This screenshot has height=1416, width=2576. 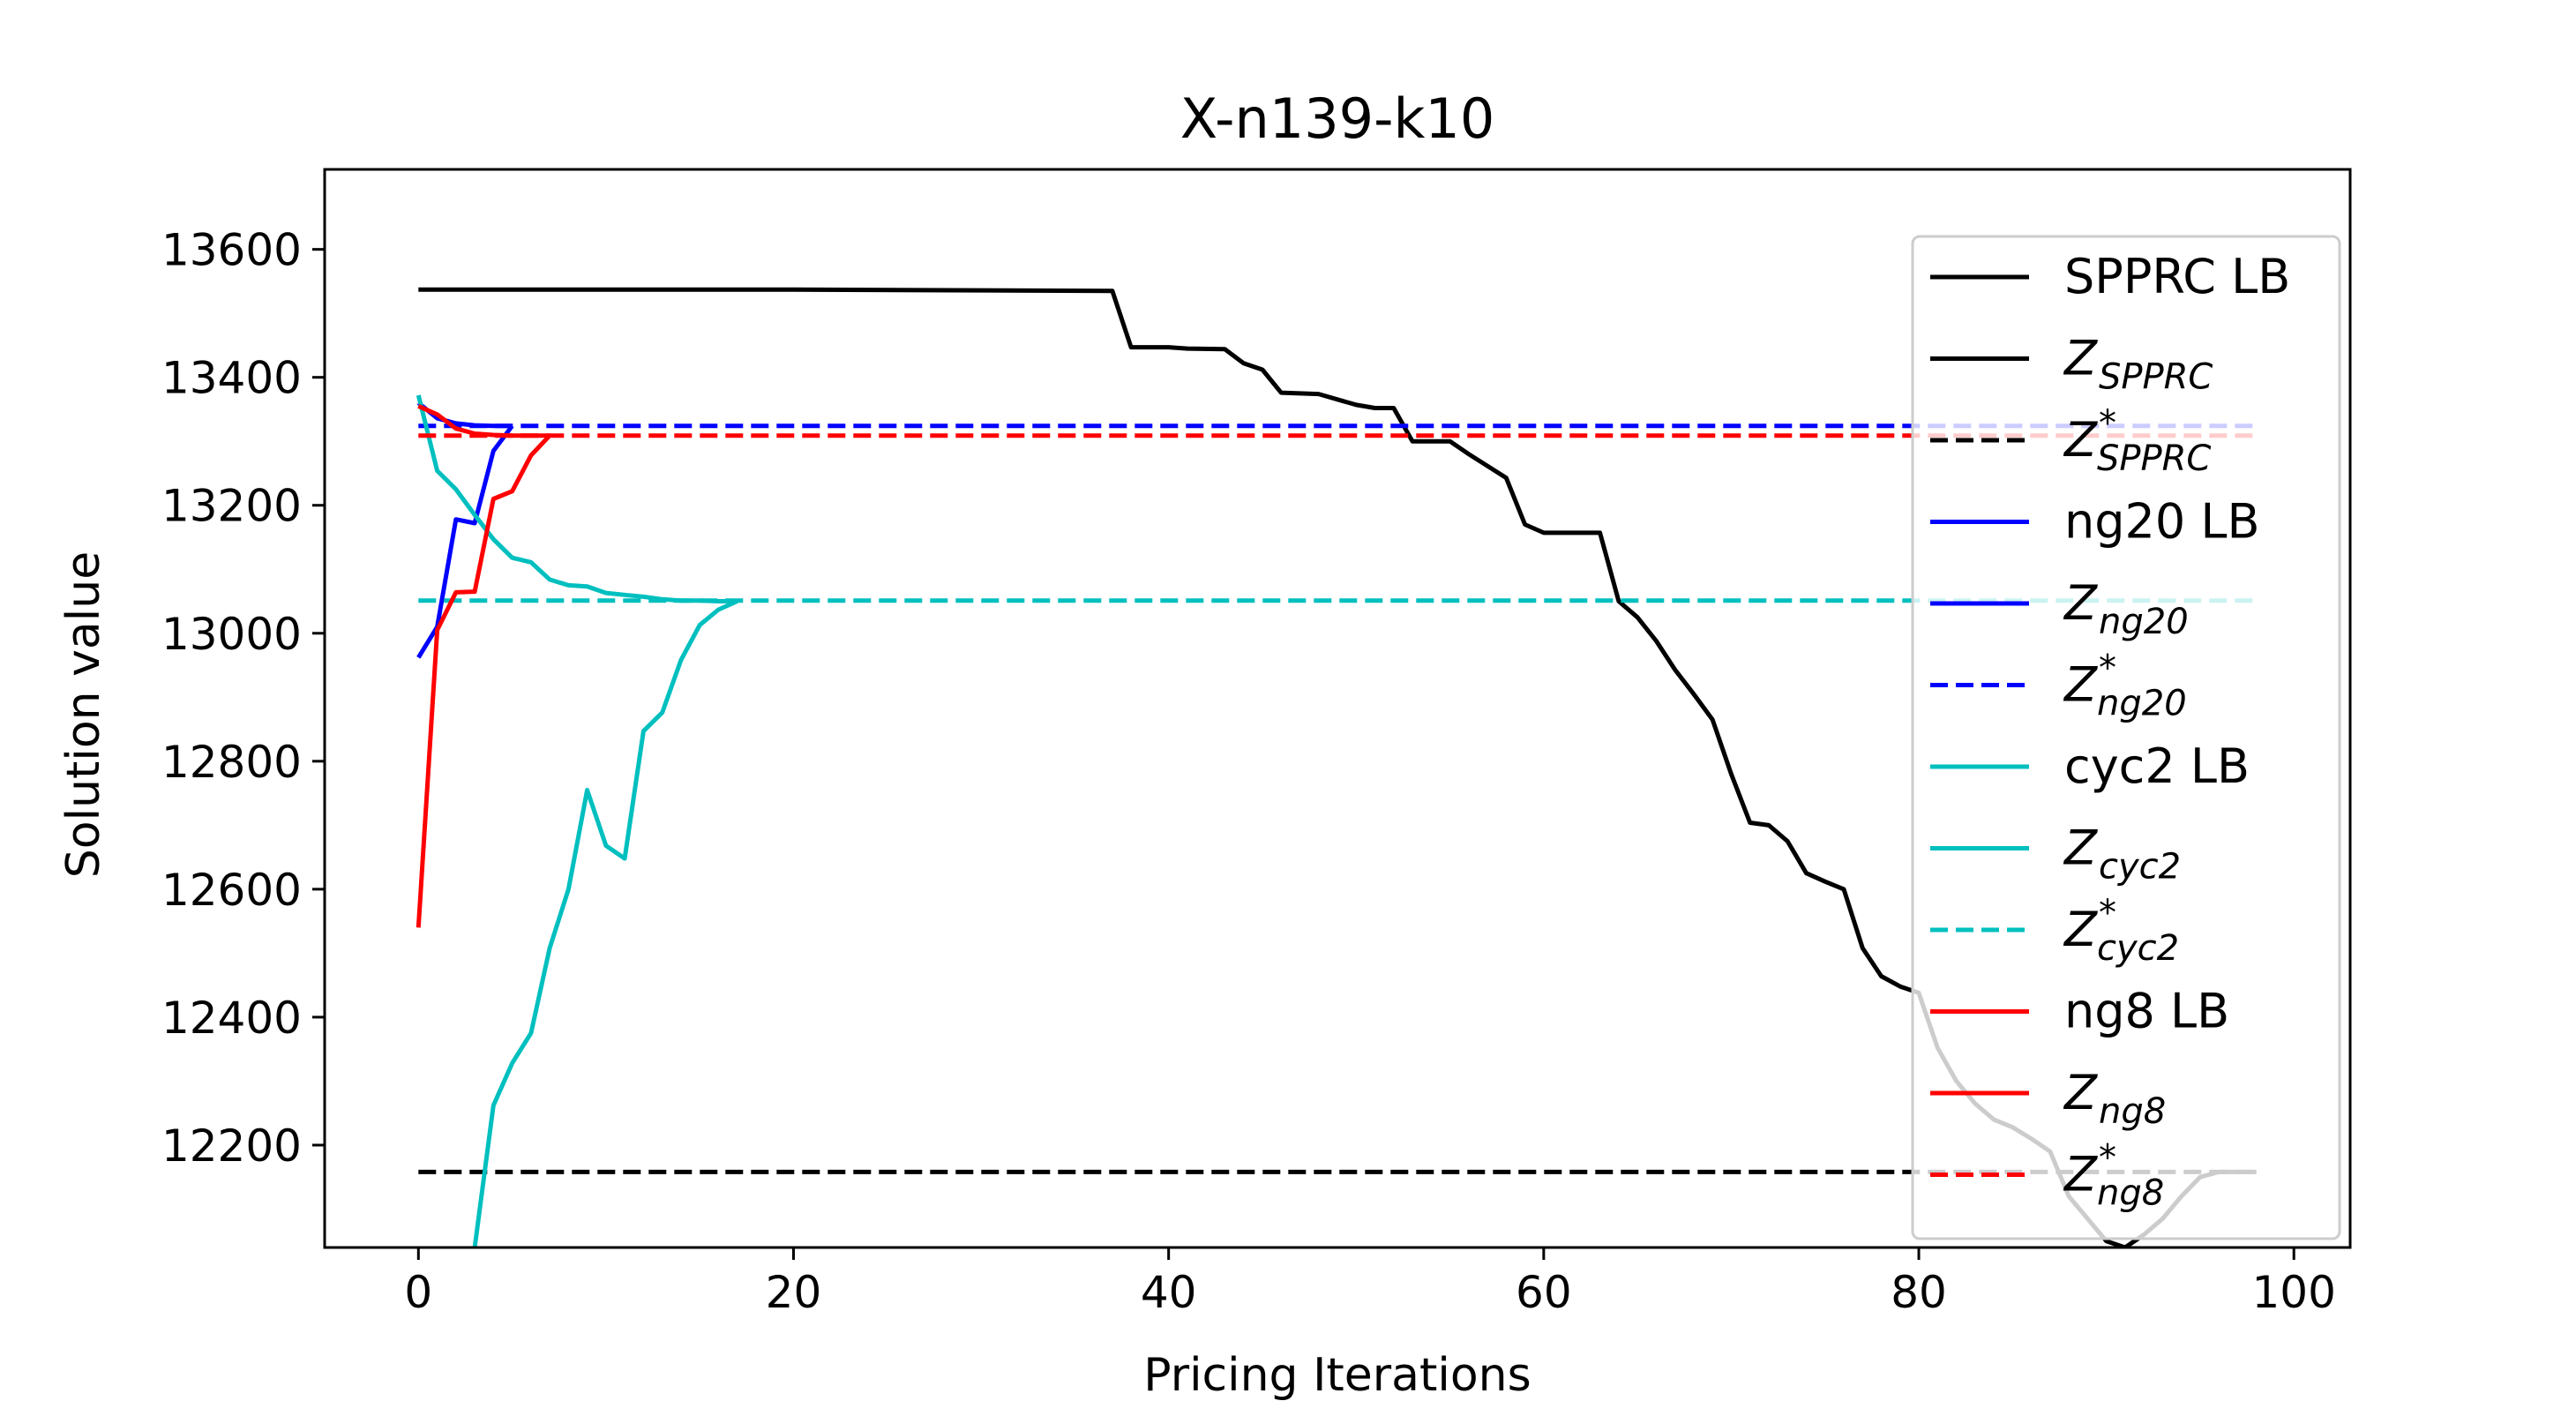 I want to click on legend-entry: ng8 LB, so click(x=2080, y=1011).